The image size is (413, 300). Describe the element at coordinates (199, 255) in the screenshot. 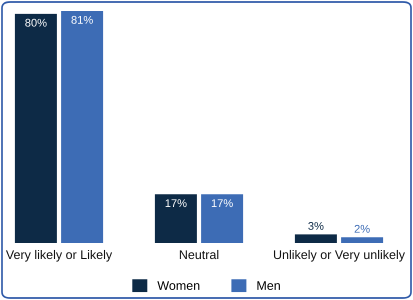

I see `x-tick-label: Neutral` at that location.